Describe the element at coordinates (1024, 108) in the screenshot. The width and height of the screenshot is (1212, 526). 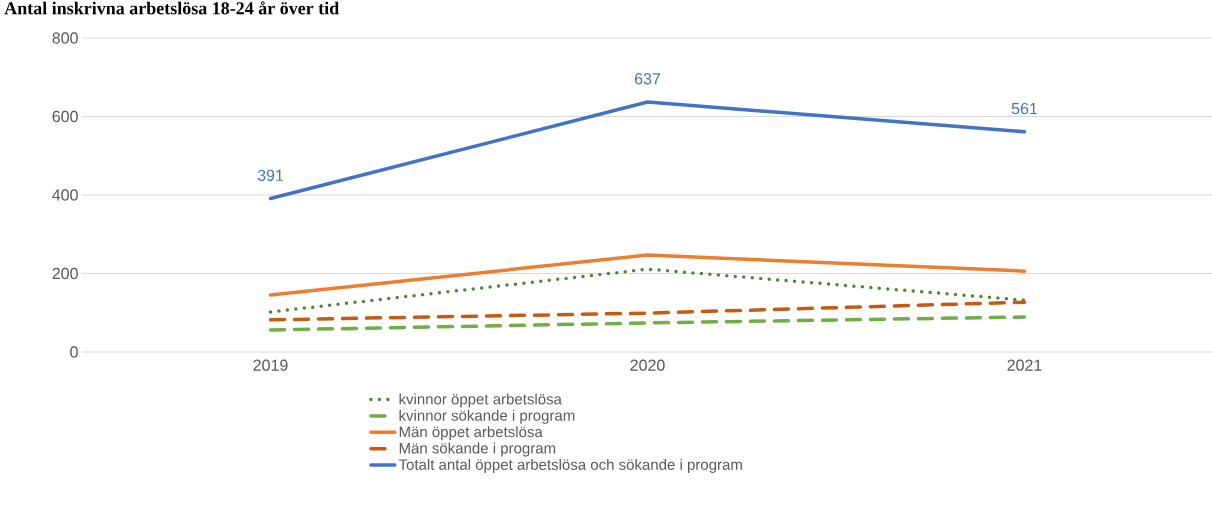
I see `data-label: 561` at that location.